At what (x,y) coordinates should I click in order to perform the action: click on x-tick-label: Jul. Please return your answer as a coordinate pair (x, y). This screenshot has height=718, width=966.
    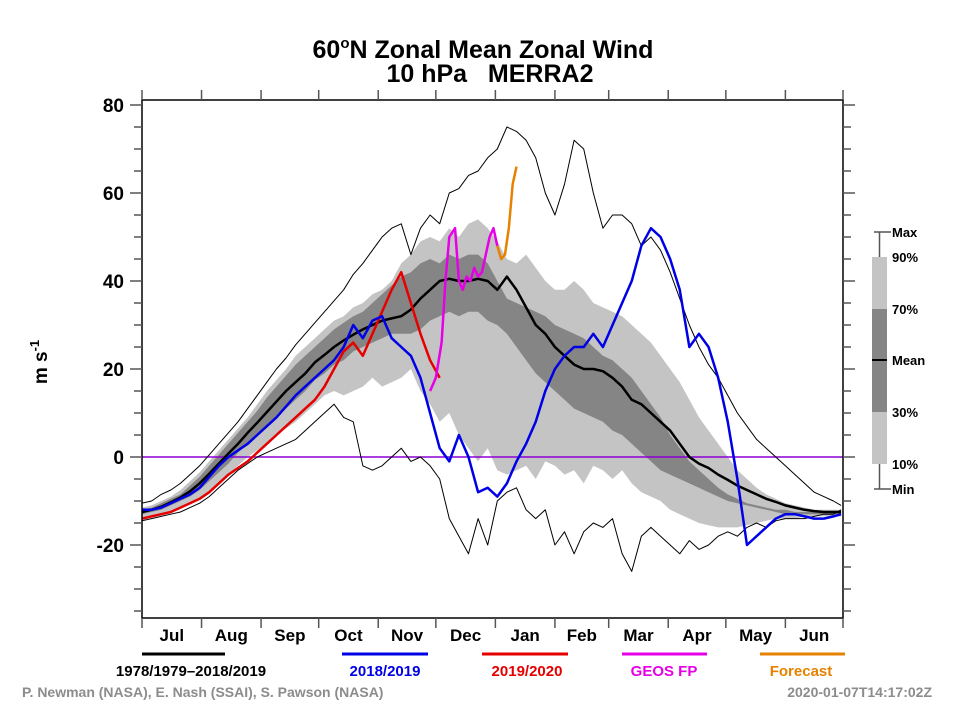
    Looking at the image, I should click on (171, 635).